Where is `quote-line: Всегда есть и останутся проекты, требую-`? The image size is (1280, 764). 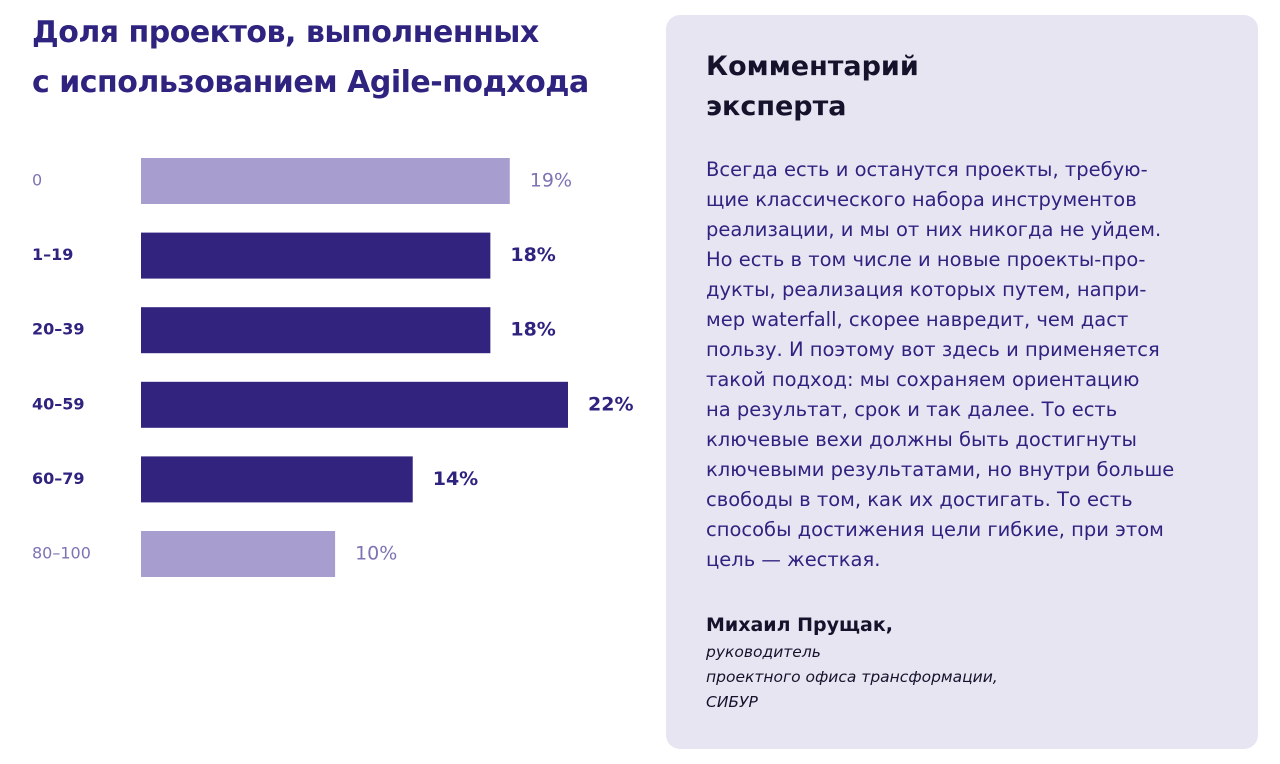
quote-line: Всегда есть и останутся проекты, требую- is located at coordinates (927, 169).